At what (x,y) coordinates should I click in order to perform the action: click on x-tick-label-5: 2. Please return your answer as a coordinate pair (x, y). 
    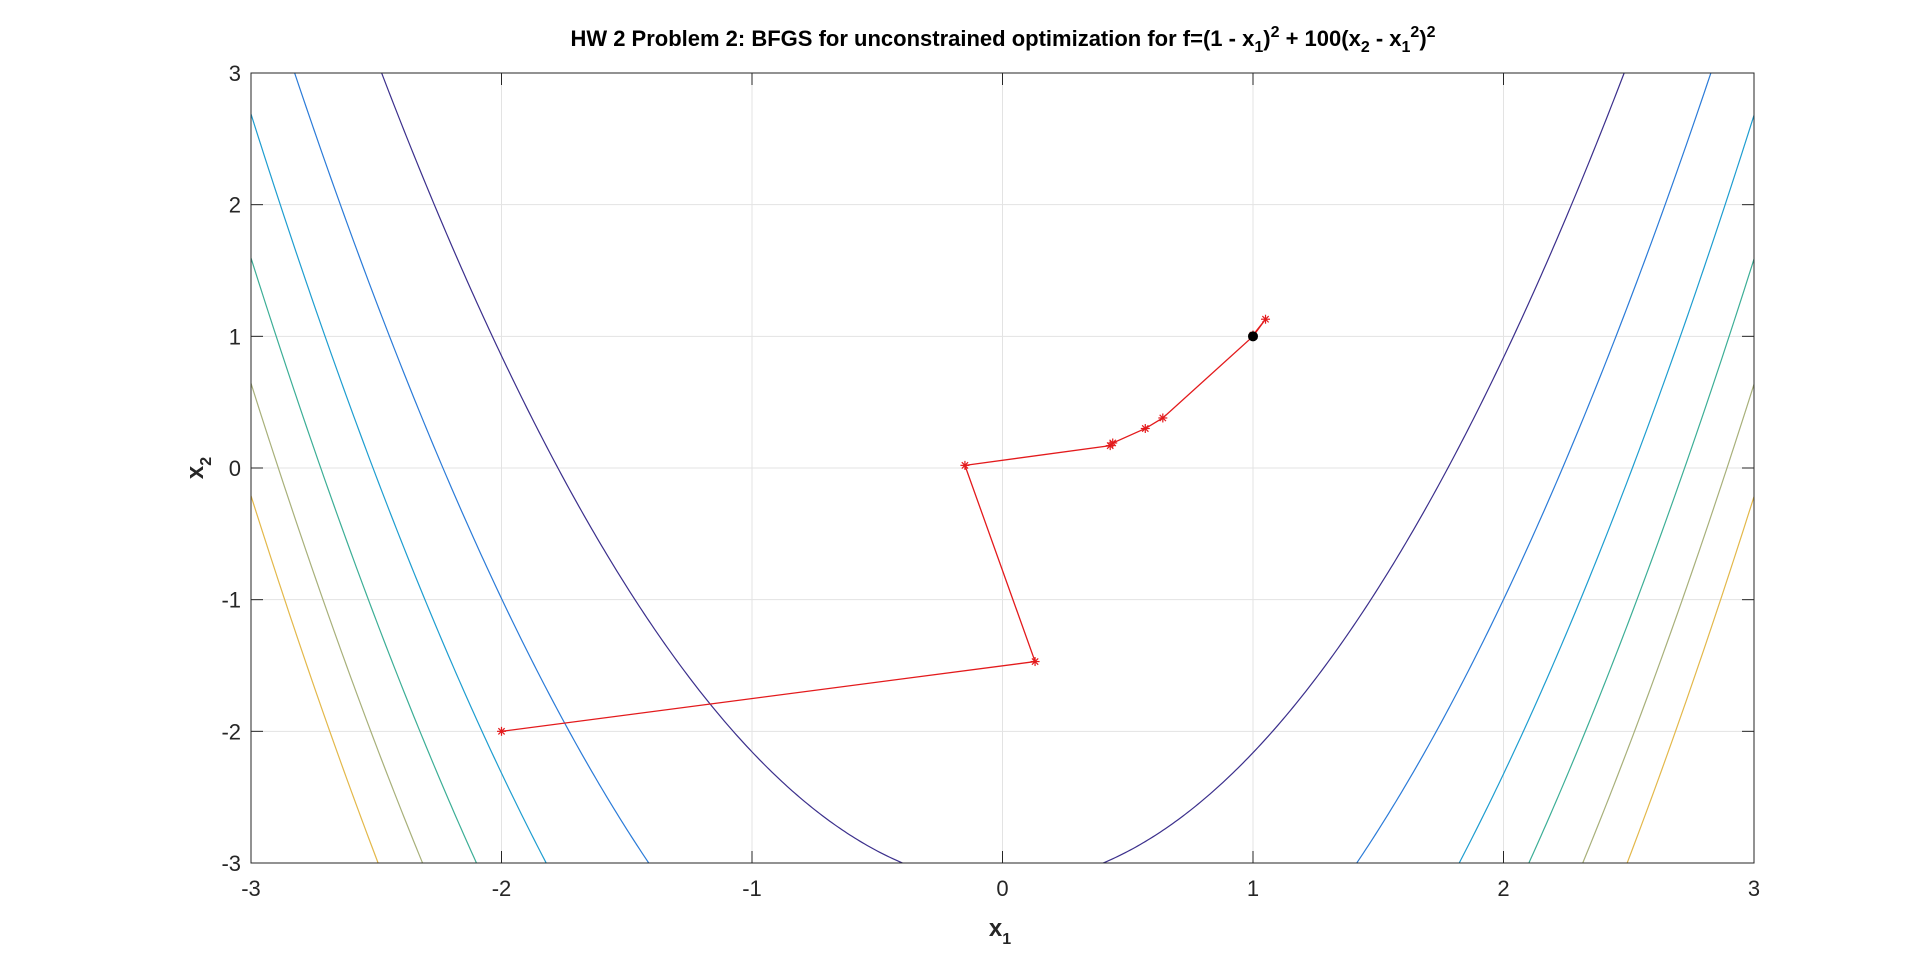
    Looking at the image, I should click on (1503, 888).